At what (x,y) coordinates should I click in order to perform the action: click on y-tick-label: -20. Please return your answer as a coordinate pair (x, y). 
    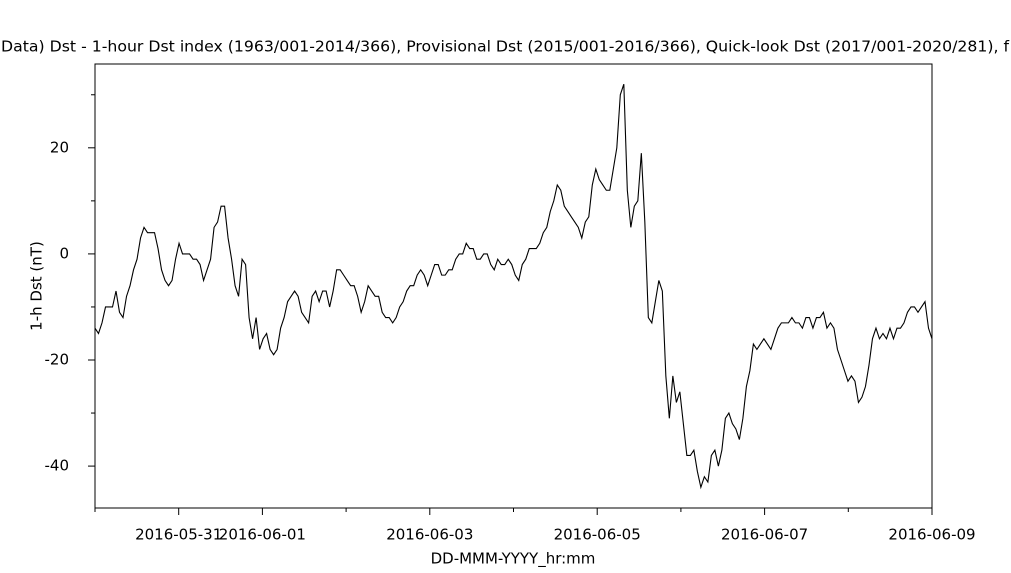
    Looking at the image, I should click on (57, 360).